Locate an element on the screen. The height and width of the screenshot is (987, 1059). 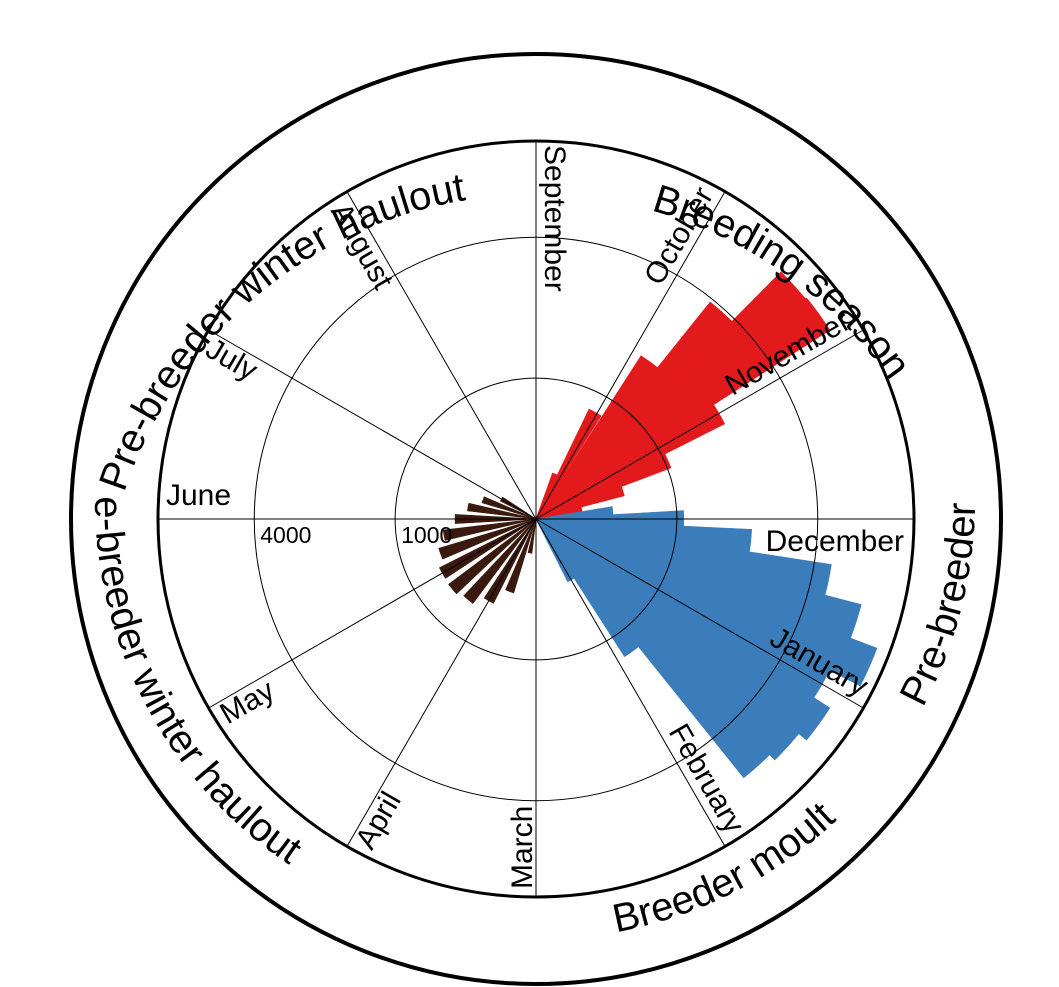
radial-tick-label-1: 4000 is located at coordinates (285, 535).